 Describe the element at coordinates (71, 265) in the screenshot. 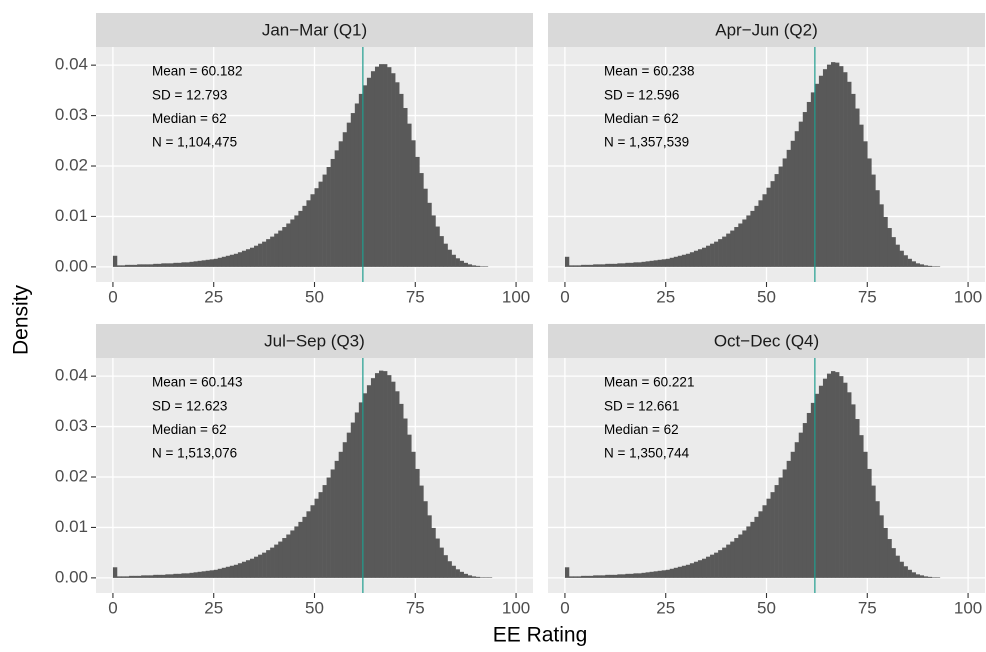

I see `y-tick-label: 0.00` at that location.